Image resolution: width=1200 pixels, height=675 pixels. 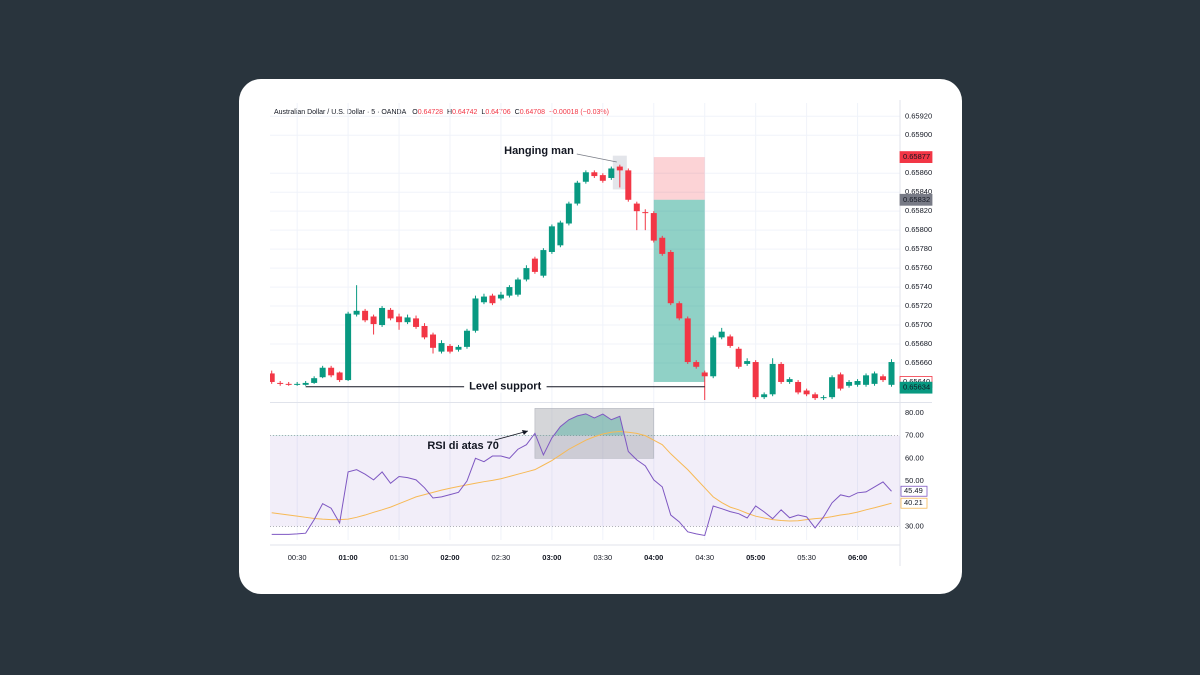 What do you see at coordinates (857, 557) in the screenshot?
I see `x-tick-label: 06:00` at bounding box center [857, 557].